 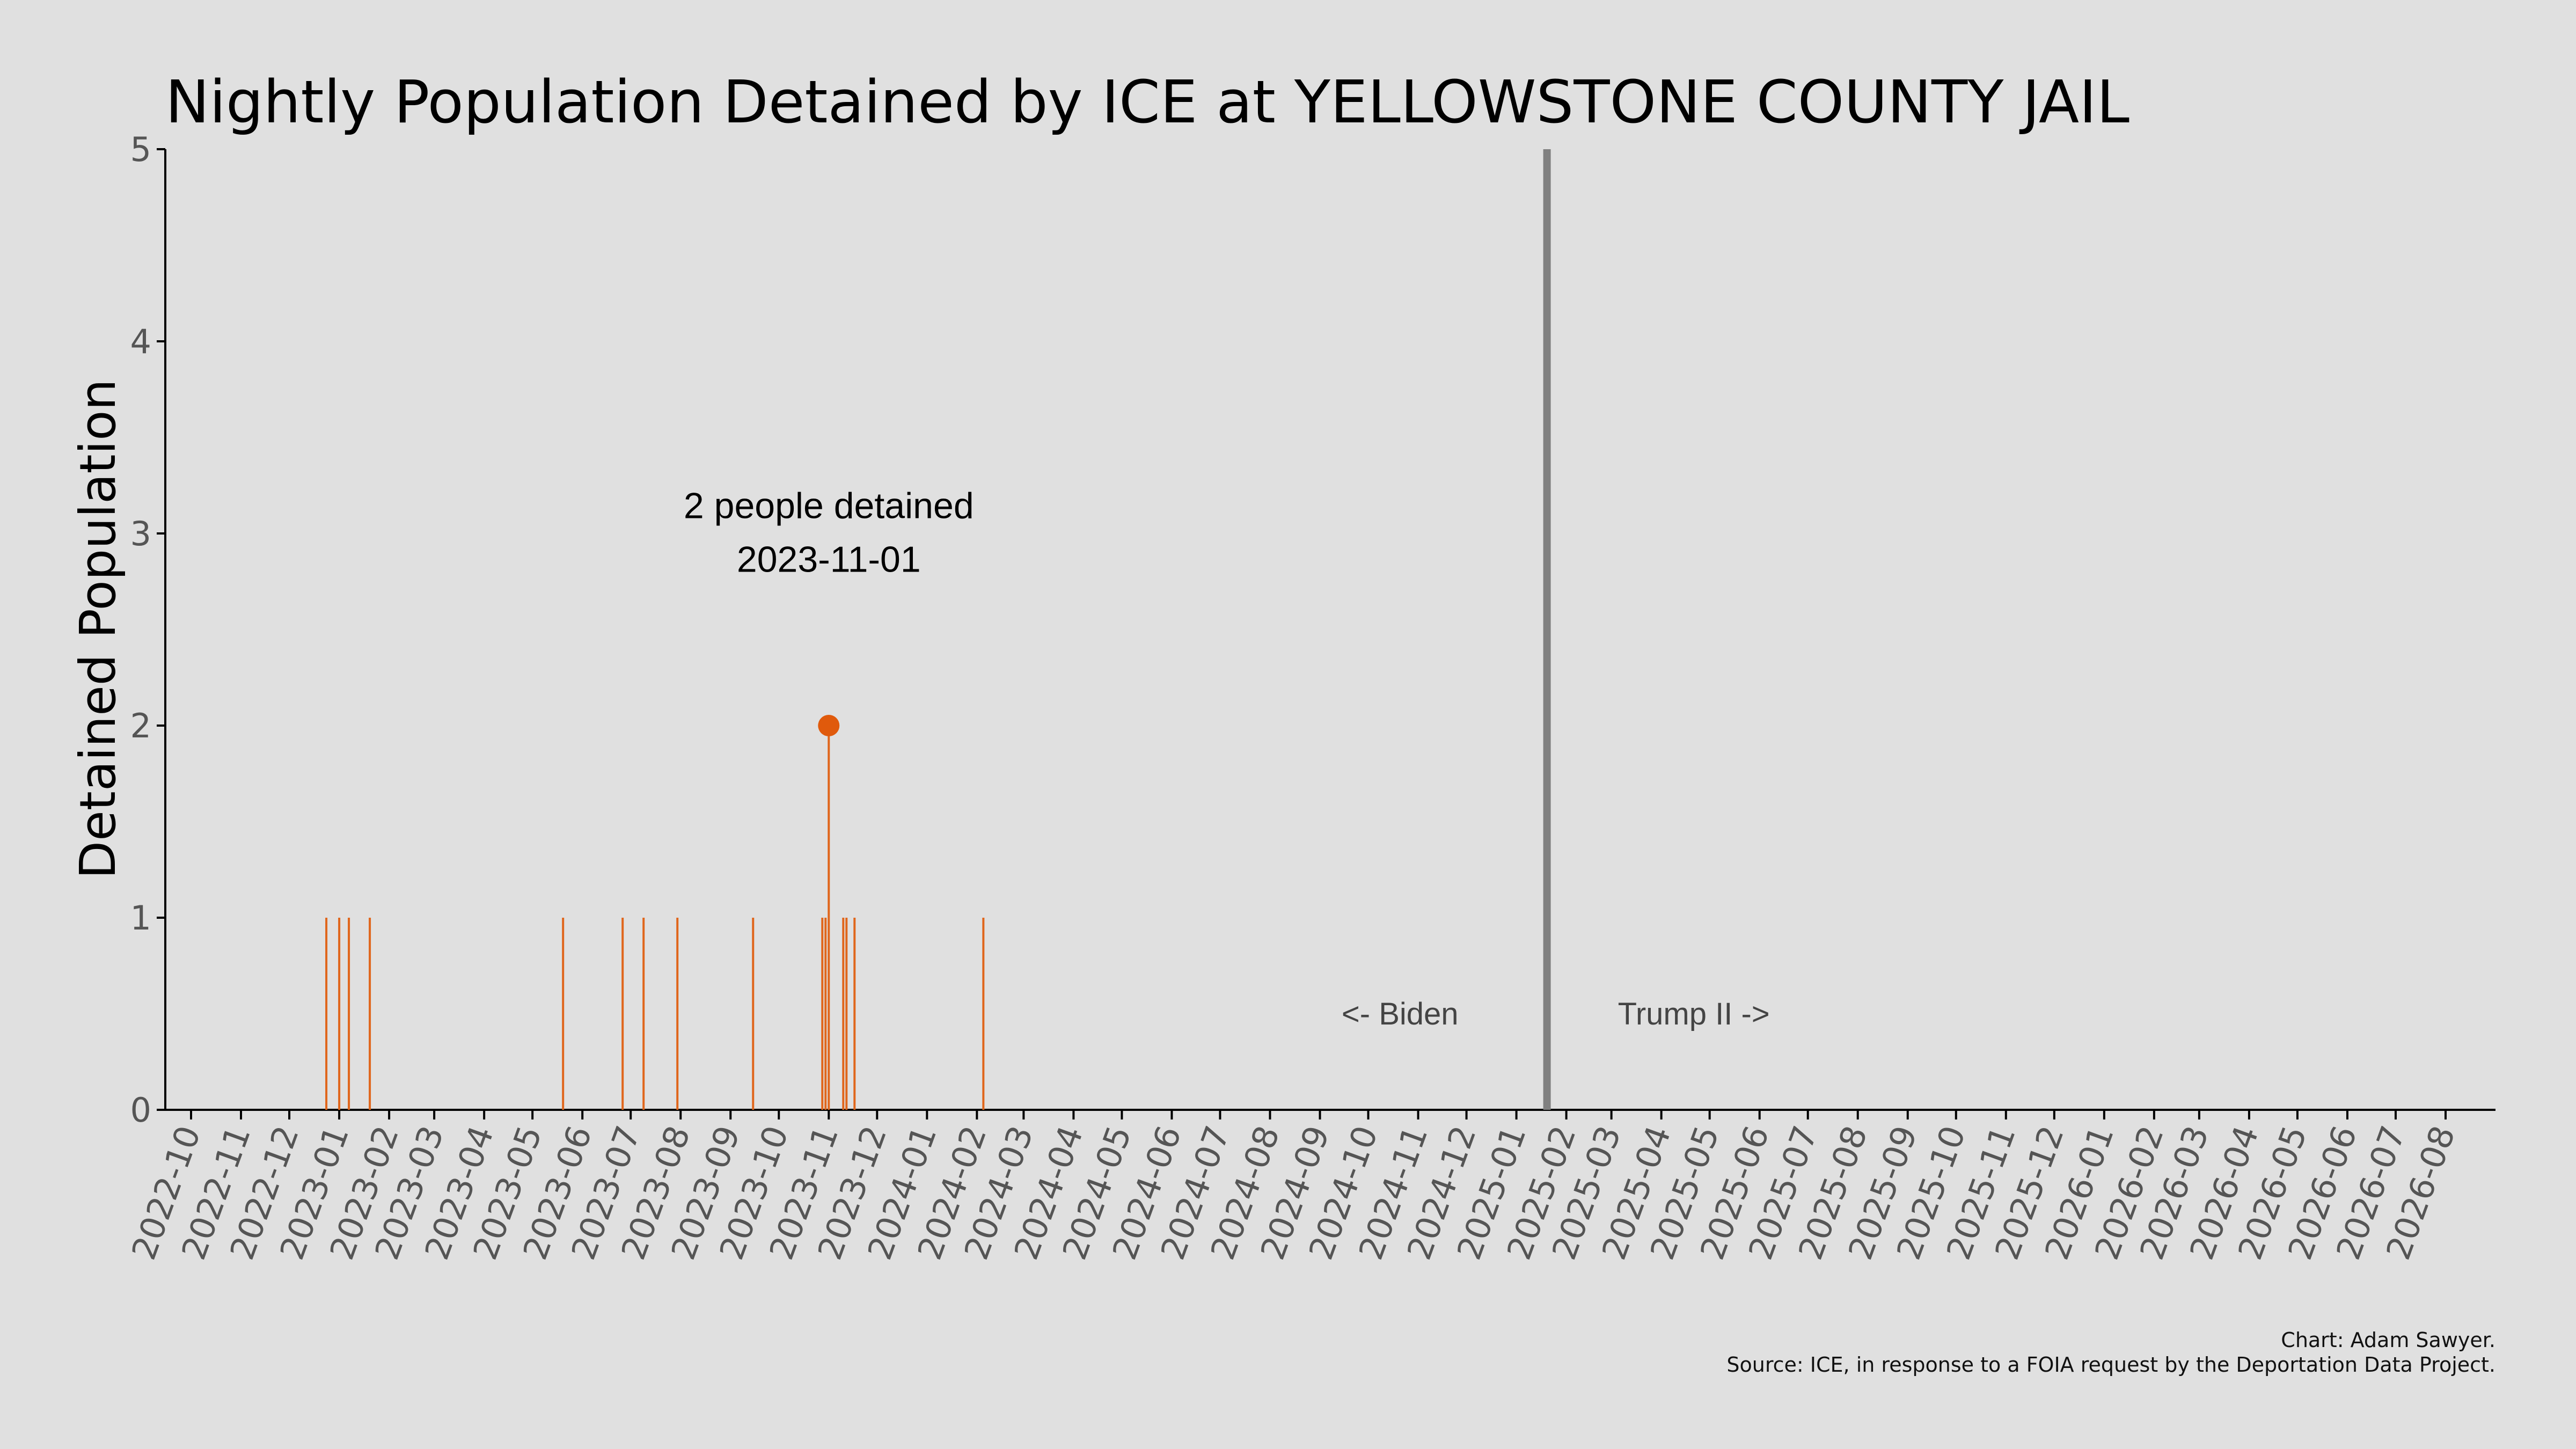 I want to click on y-tick-label: 3, so click(x=140, y=533).